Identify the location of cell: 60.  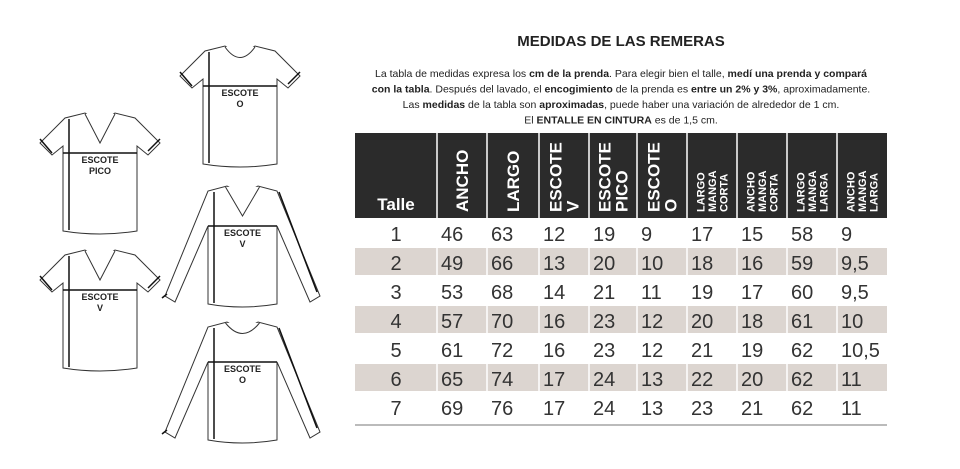
(802, 293).